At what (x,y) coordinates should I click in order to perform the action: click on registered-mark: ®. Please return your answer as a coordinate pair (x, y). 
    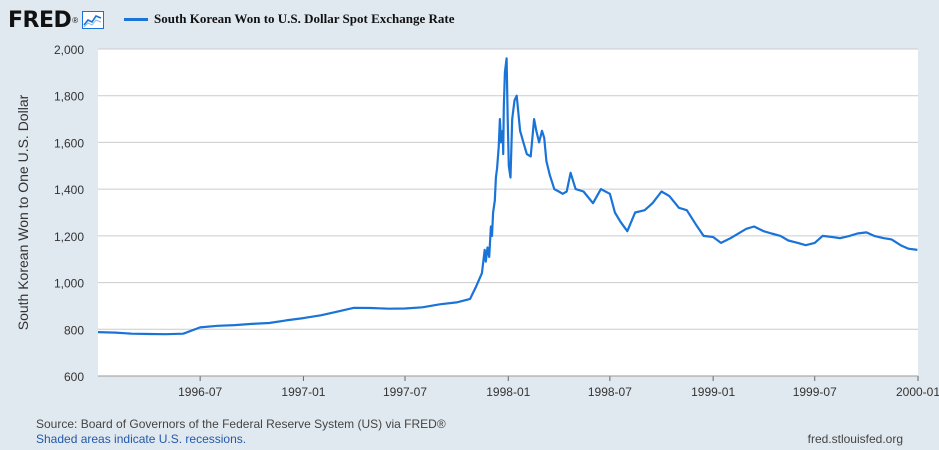
    Looking at the image, I should click on (75, 20).